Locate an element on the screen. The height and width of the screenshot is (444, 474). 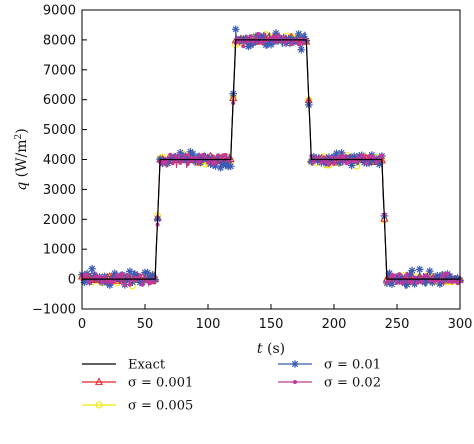
legend-label: σ = 0.005 is located at coordinates (160, 406).